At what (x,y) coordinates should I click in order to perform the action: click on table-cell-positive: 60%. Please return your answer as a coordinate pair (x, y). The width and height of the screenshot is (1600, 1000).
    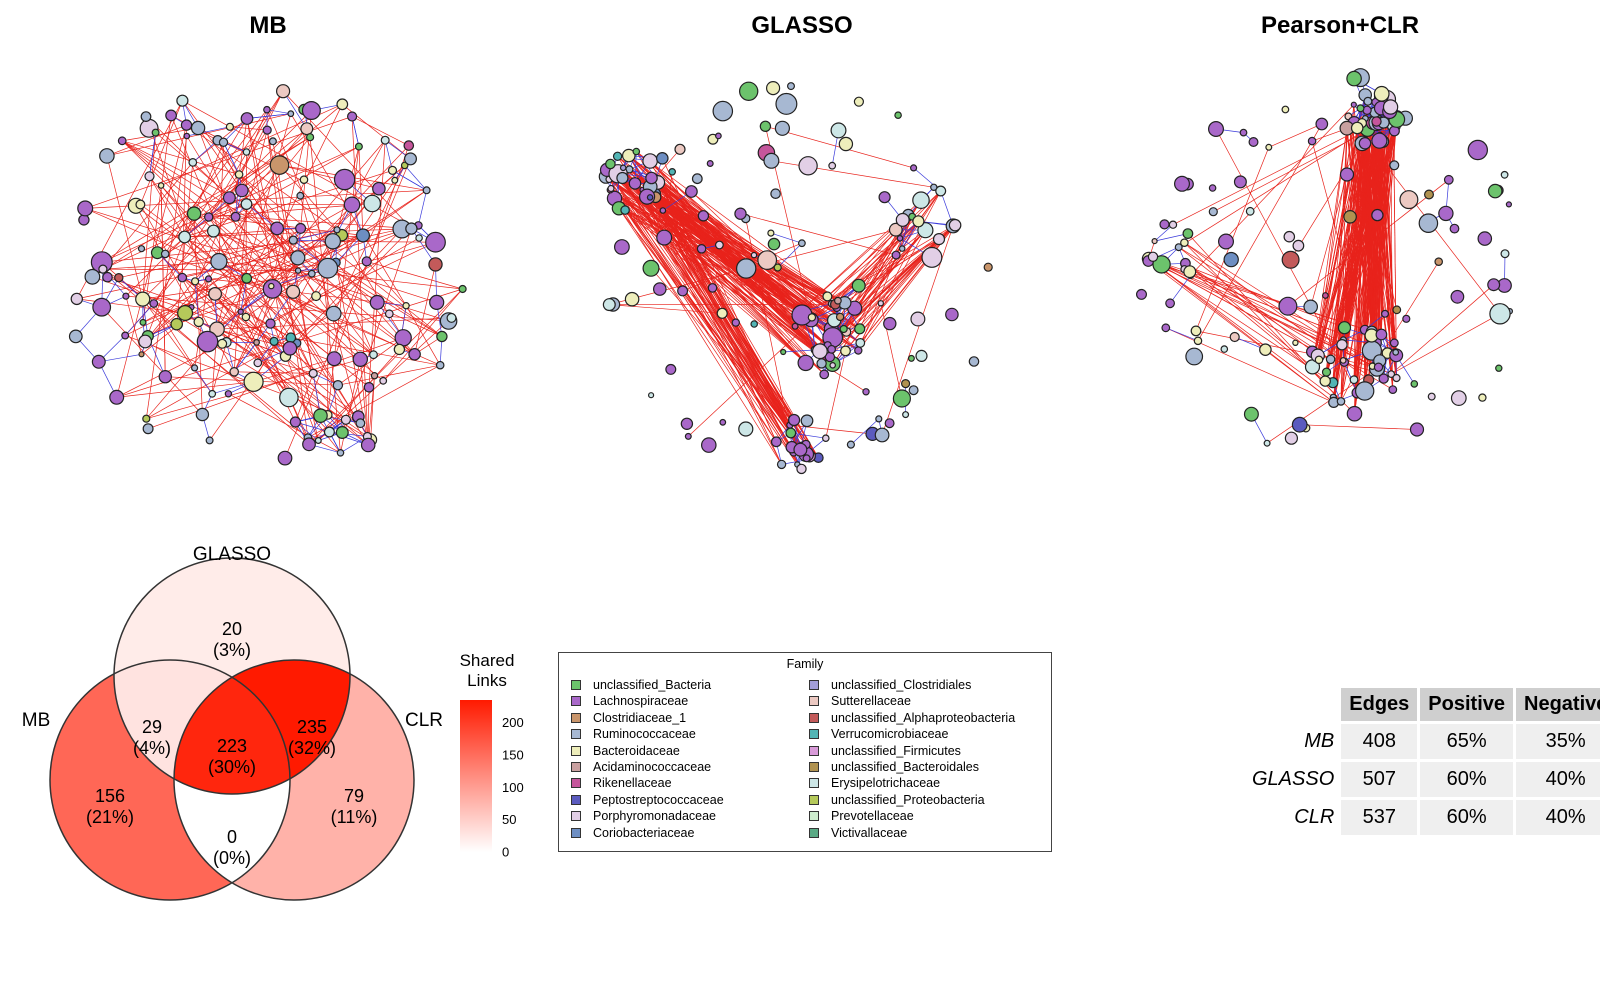
    Looking at the image, I should click on (1466, 779).